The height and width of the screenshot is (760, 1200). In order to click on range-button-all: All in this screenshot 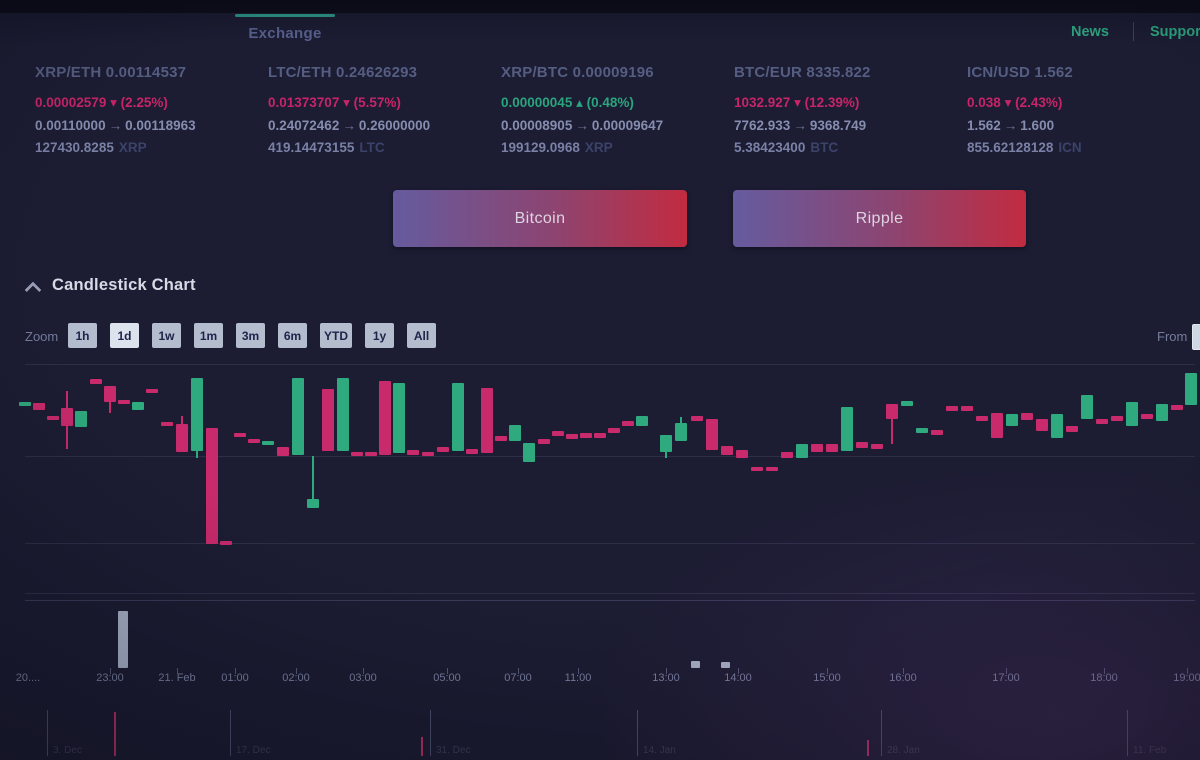, I will do `click(421, 335)`.